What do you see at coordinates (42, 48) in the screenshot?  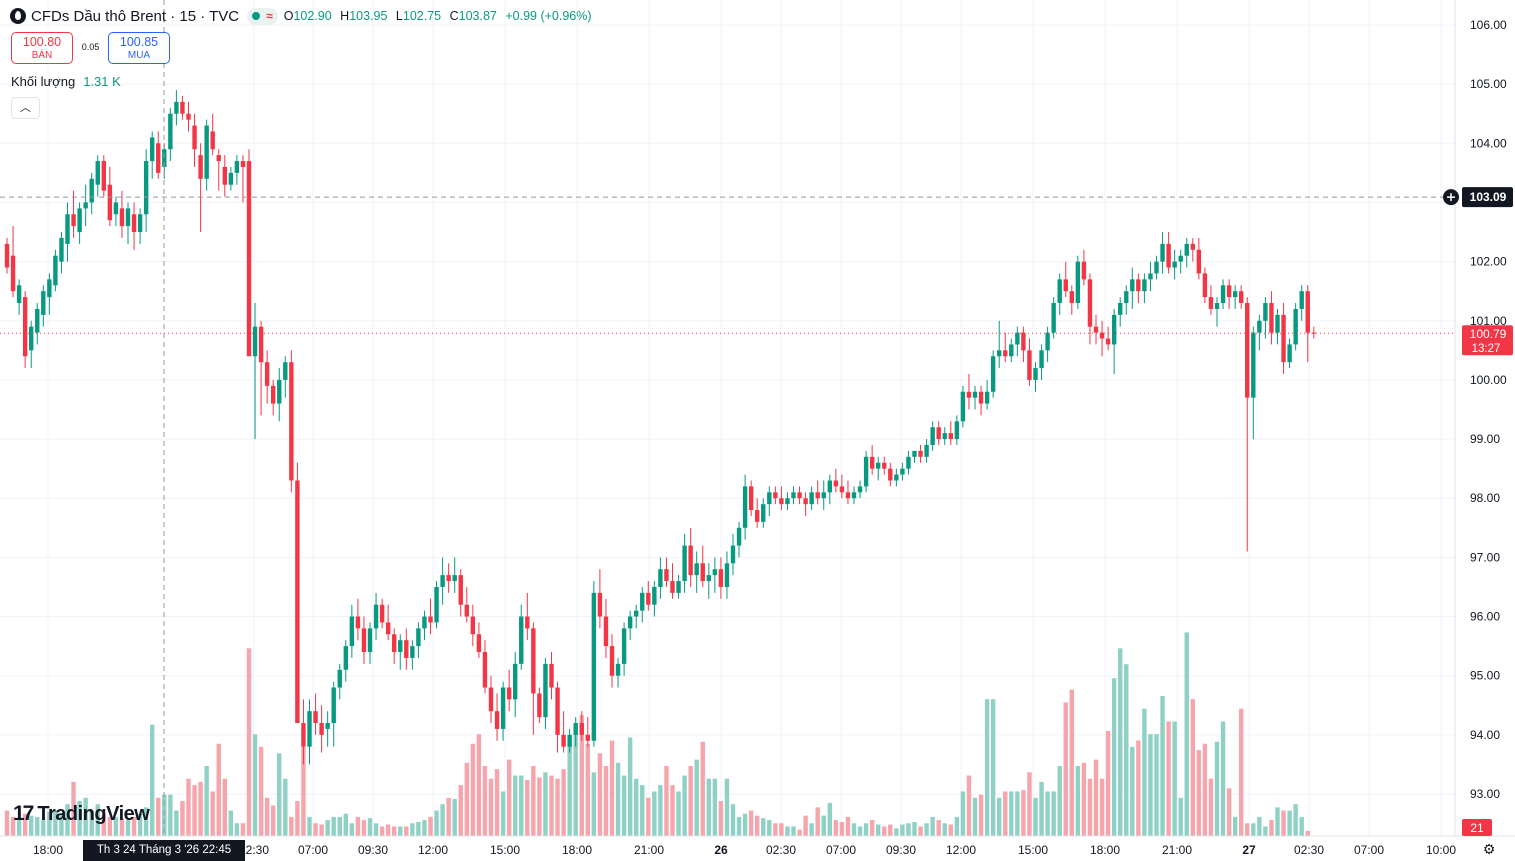 I see `sell-button: 100.80 BÁN` at bounding box center [42, 48].